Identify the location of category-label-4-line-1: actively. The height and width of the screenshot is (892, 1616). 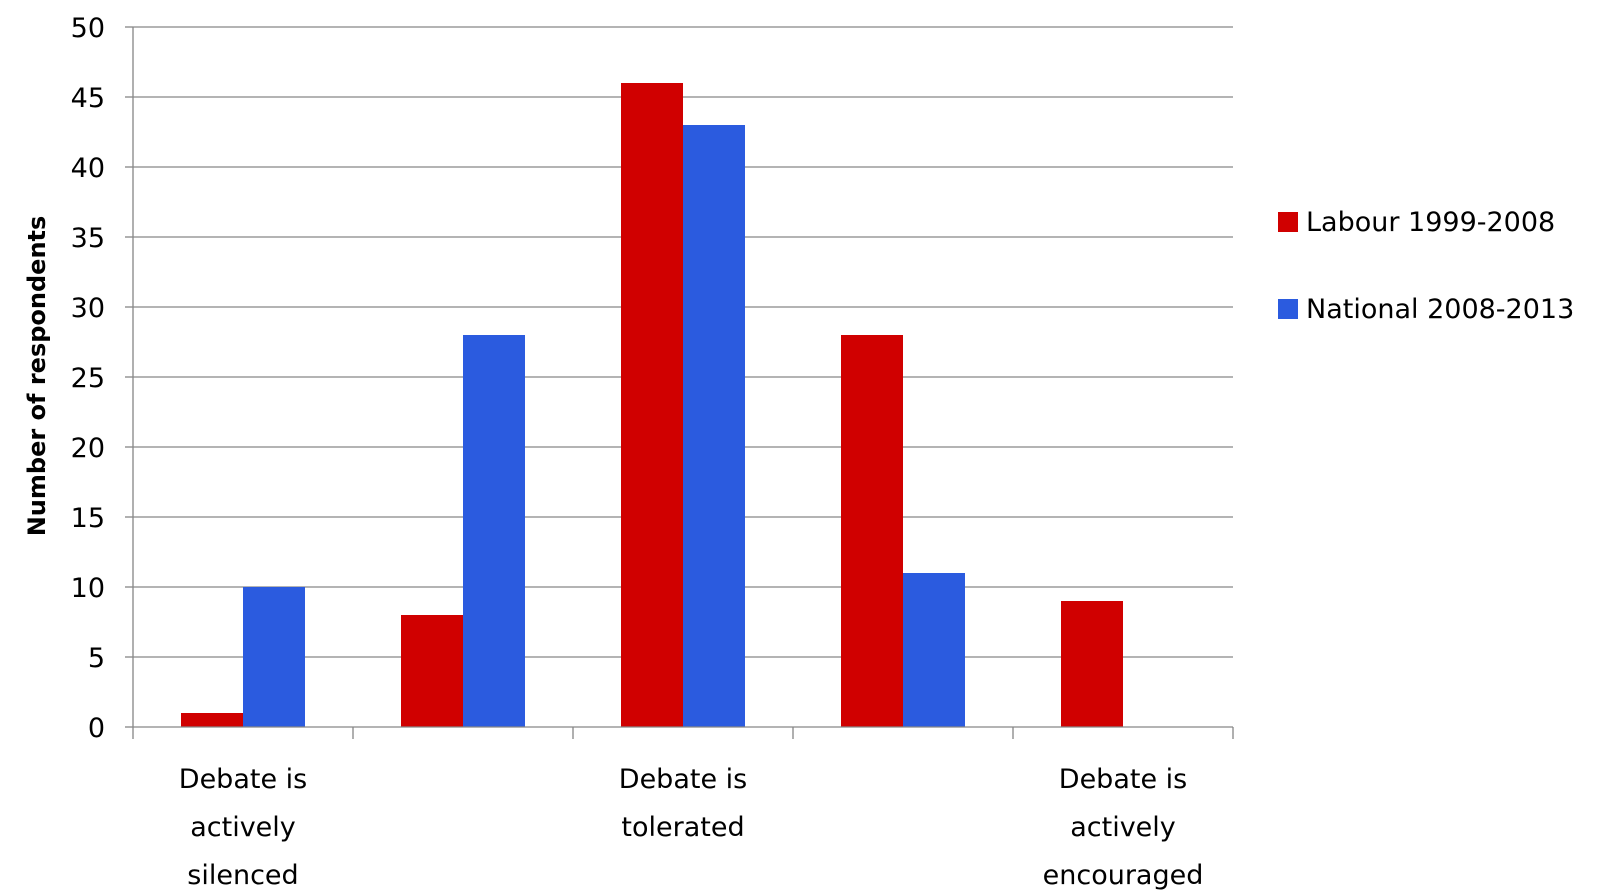
(1123, 827).